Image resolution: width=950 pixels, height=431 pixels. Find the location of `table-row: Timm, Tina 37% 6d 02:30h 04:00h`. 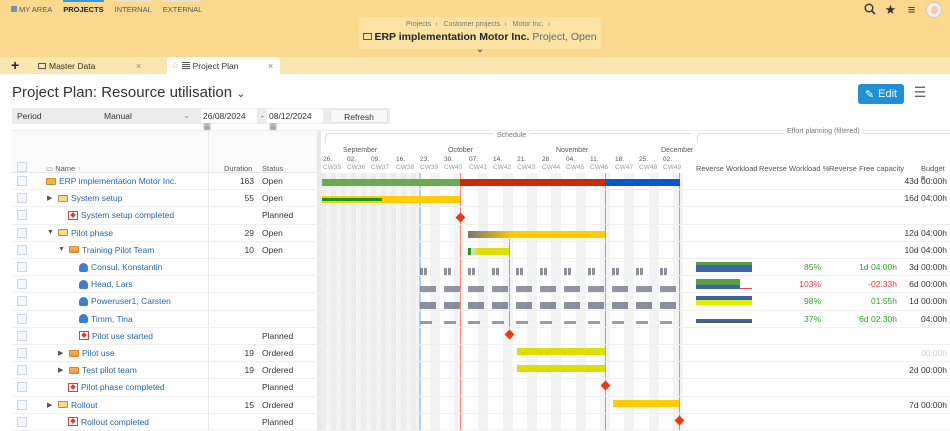

table-row: Timm, Tina 37% 6d 02:30h 04:00h is located at coordinates (481, 319).